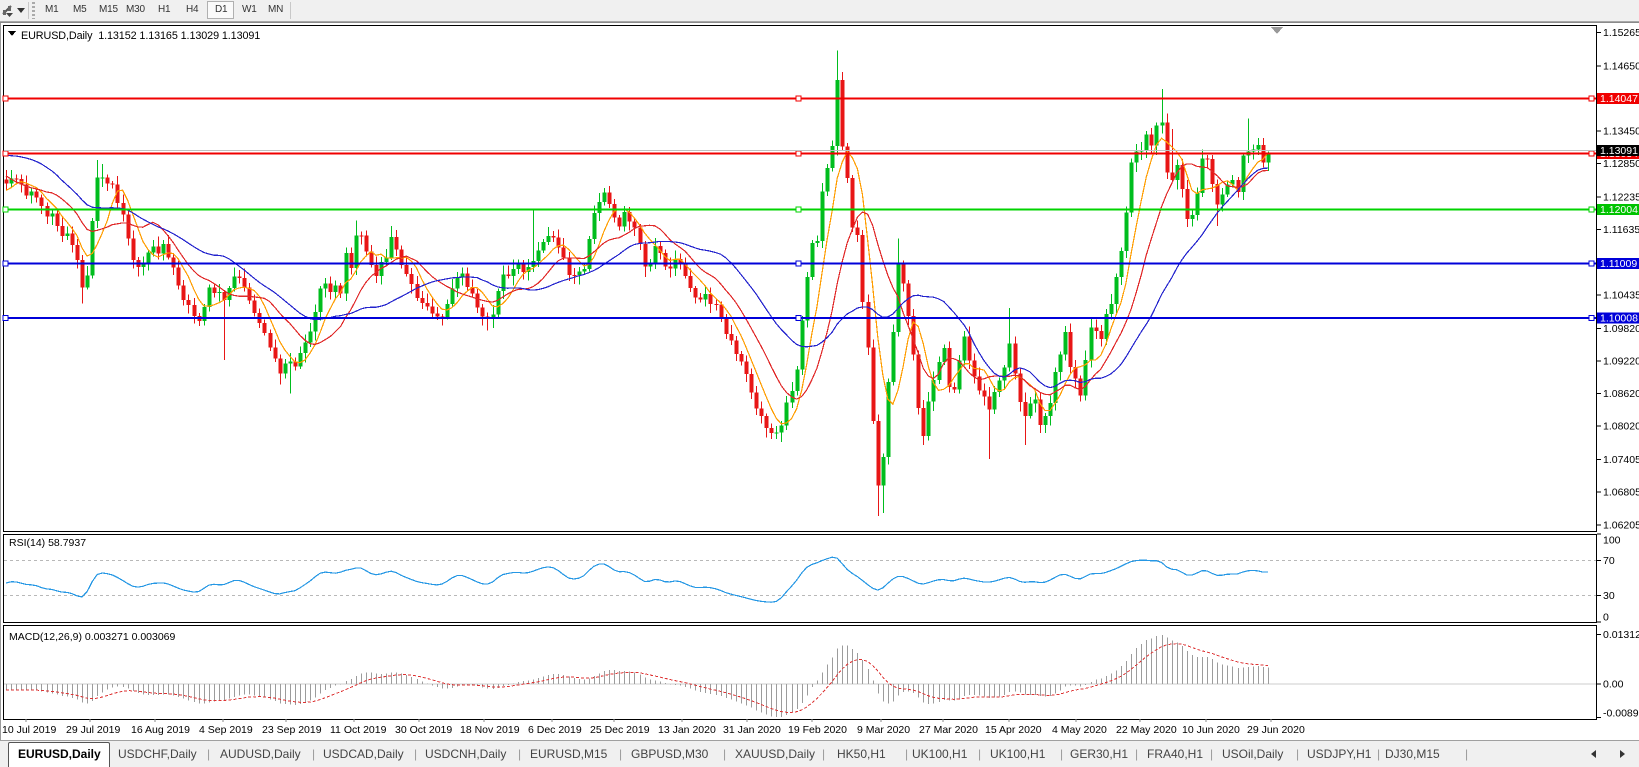 The width and height of the screenshot is (1639, 767). Describe the element at coordinates (1609, 561) in the screenshot. I see `svg-text: 70` at that location.